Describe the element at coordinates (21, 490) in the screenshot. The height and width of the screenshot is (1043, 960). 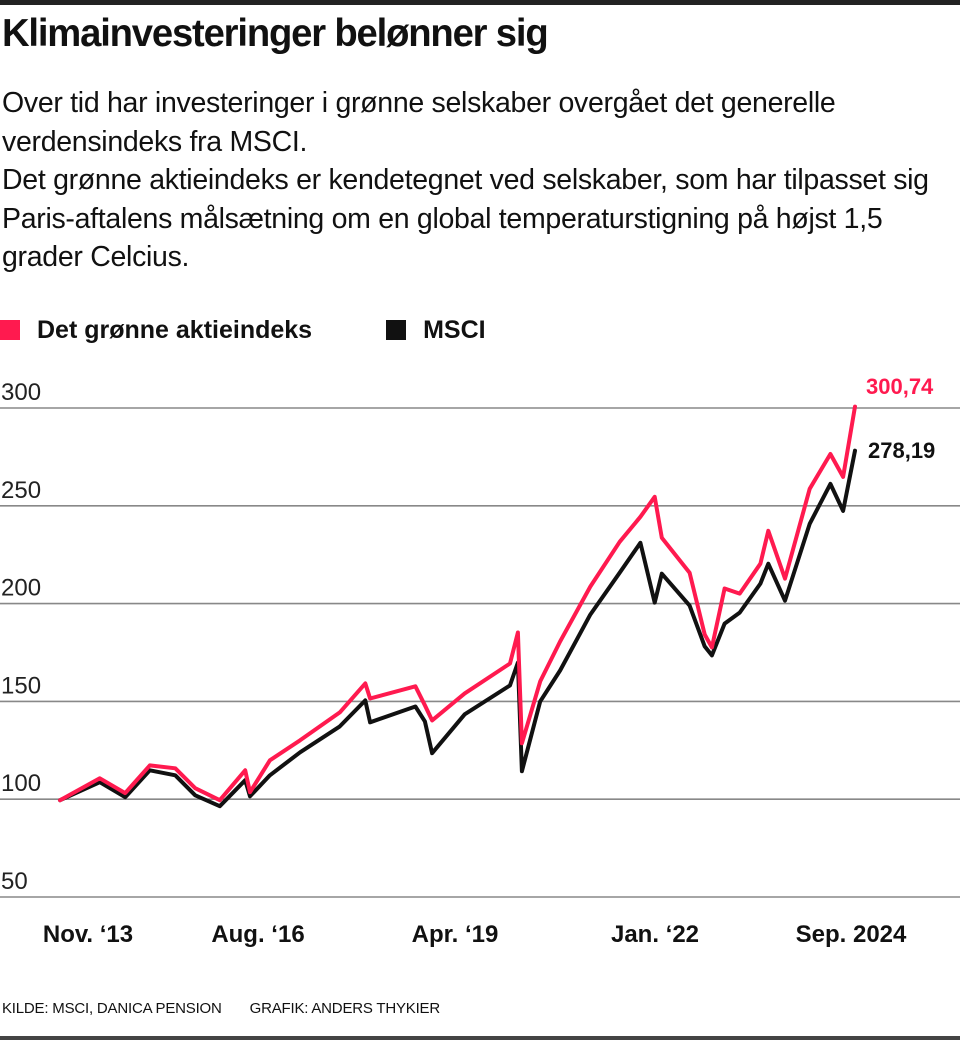
I see `y-tick-label: 250` at that location.